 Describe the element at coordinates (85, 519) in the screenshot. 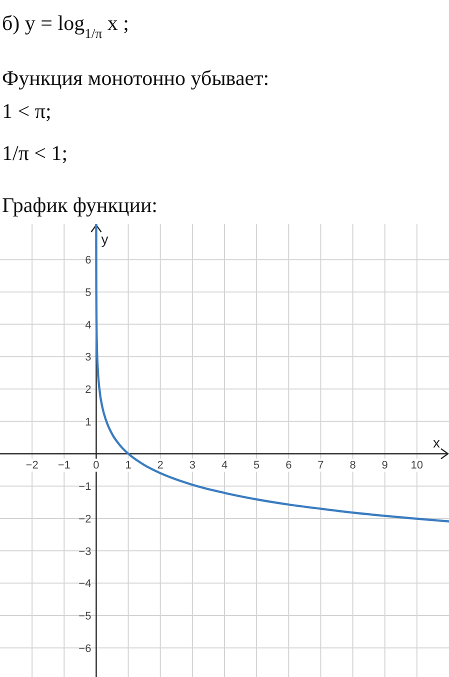

I see `y-tick-label: −2` at that location.